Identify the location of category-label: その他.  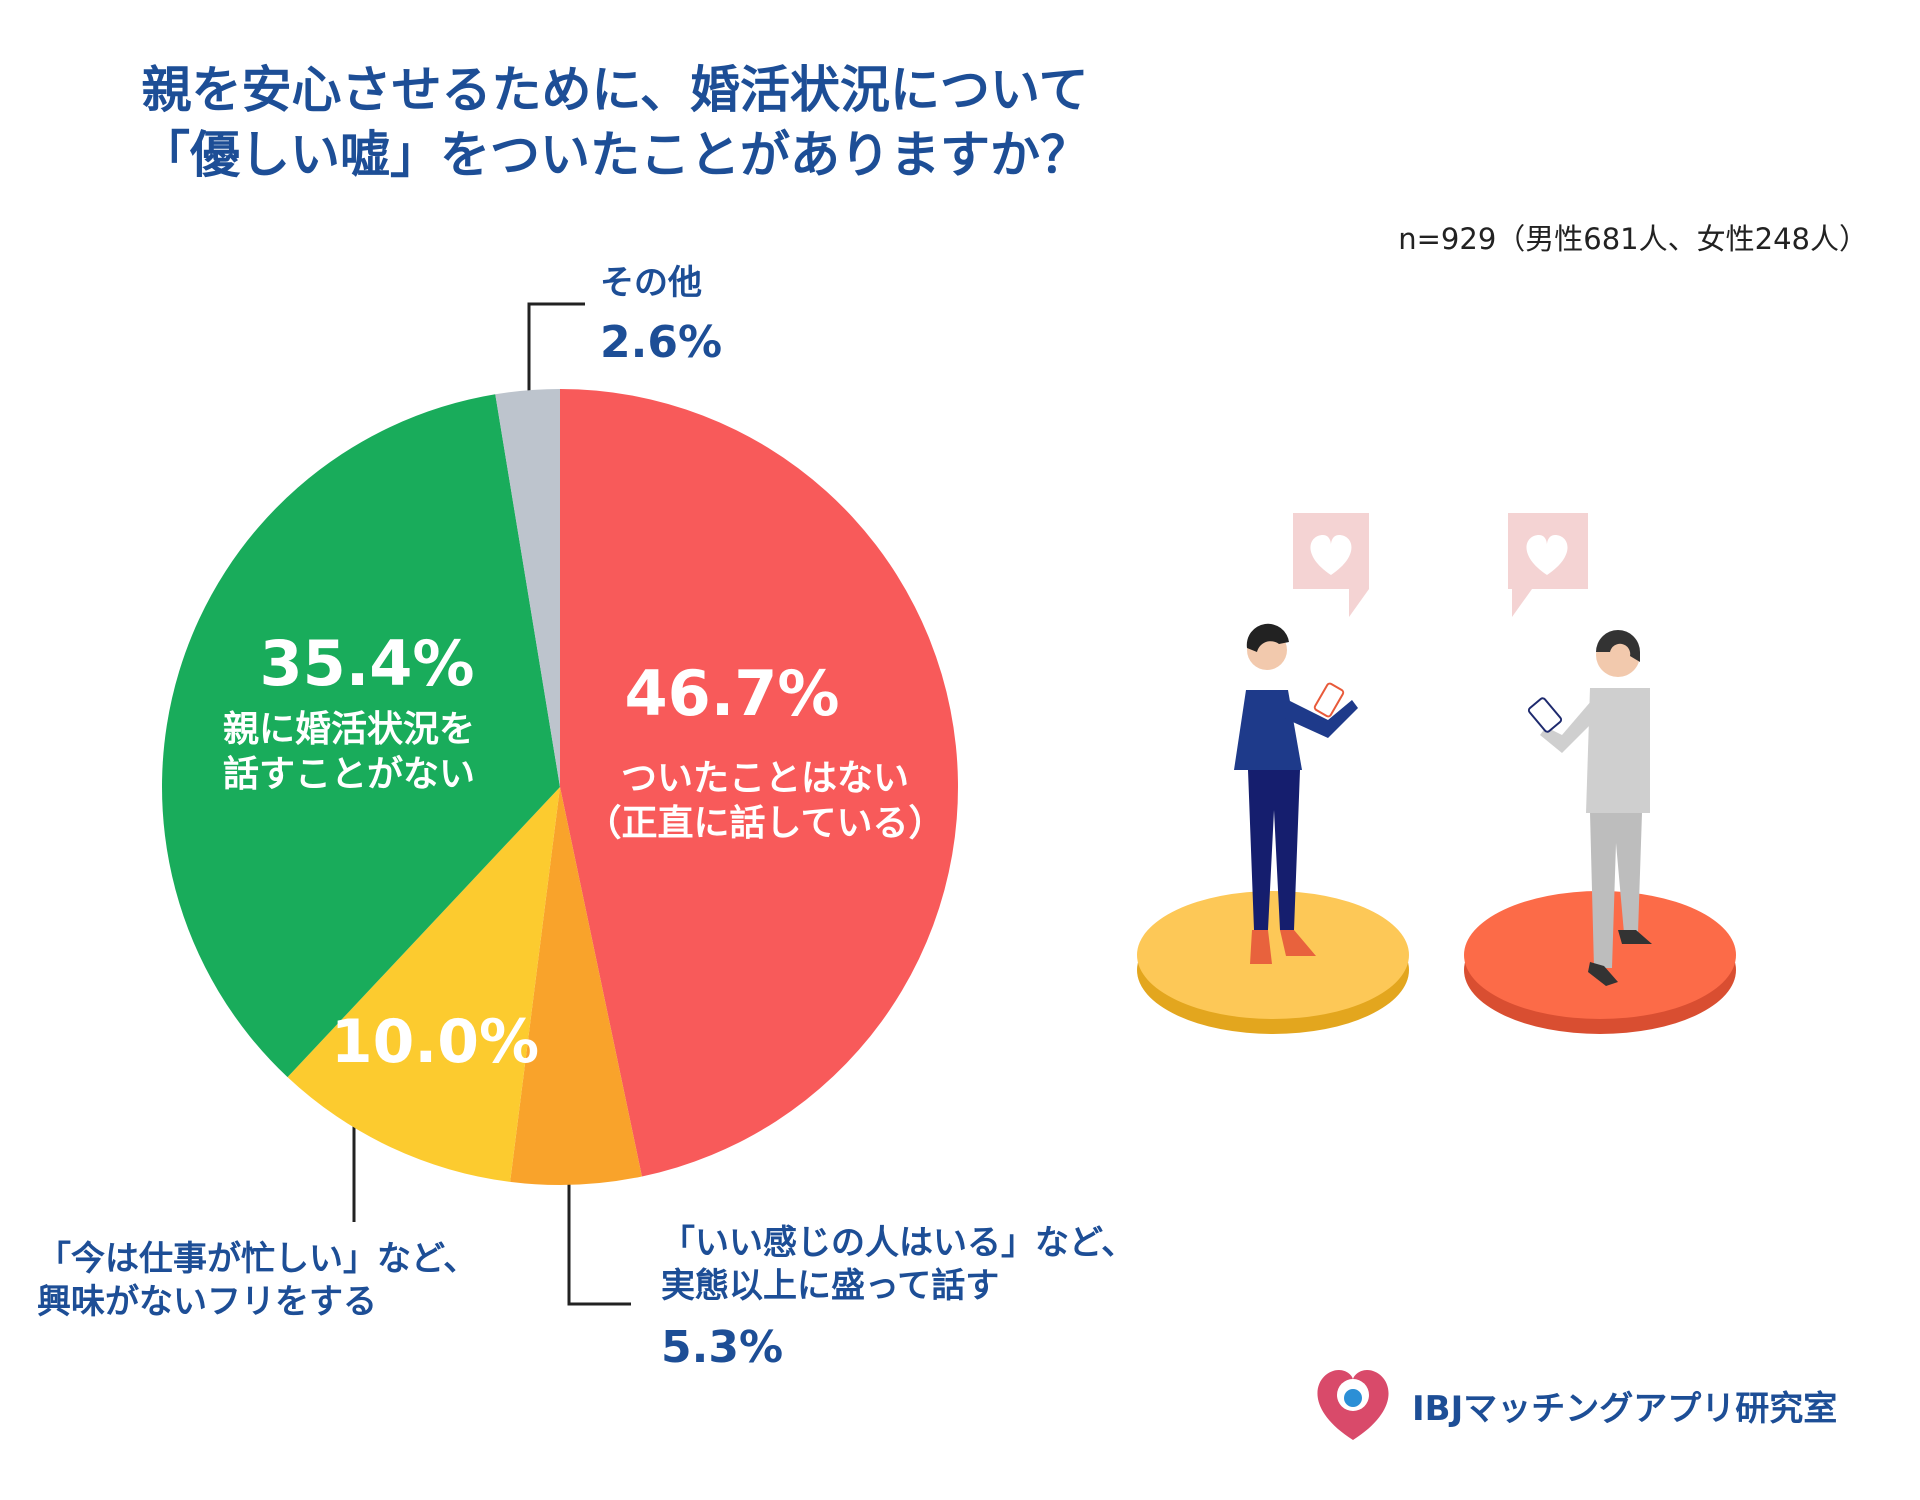
(651, 283).